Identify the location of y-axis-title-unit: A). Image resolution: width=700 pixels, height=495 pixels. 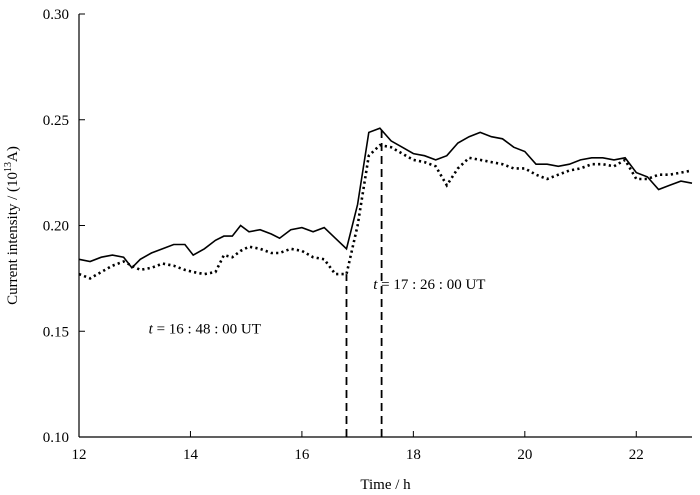
(13, 154).